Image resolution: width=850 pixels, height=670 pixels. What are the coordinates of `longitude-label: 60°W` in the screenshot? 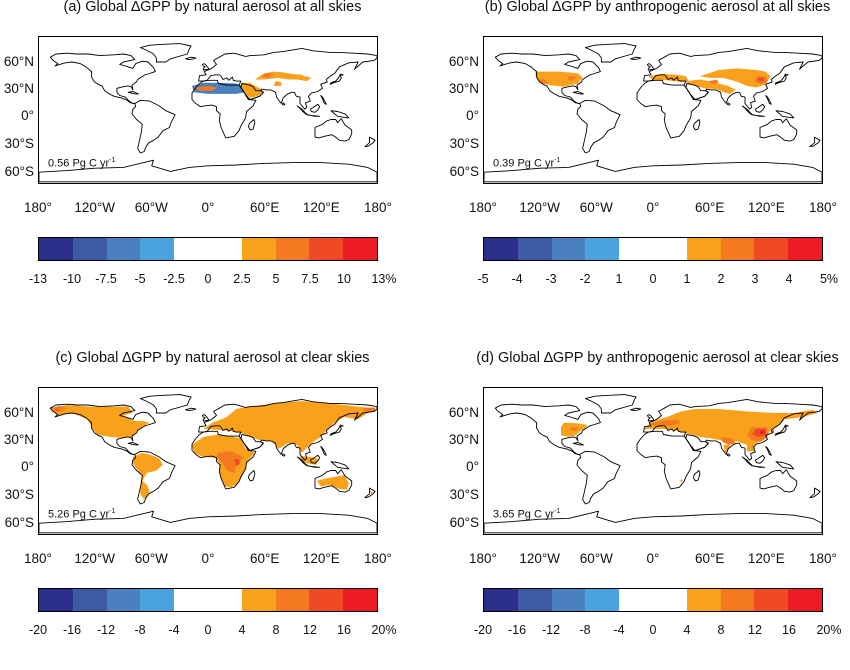 It's located at (151, 558).